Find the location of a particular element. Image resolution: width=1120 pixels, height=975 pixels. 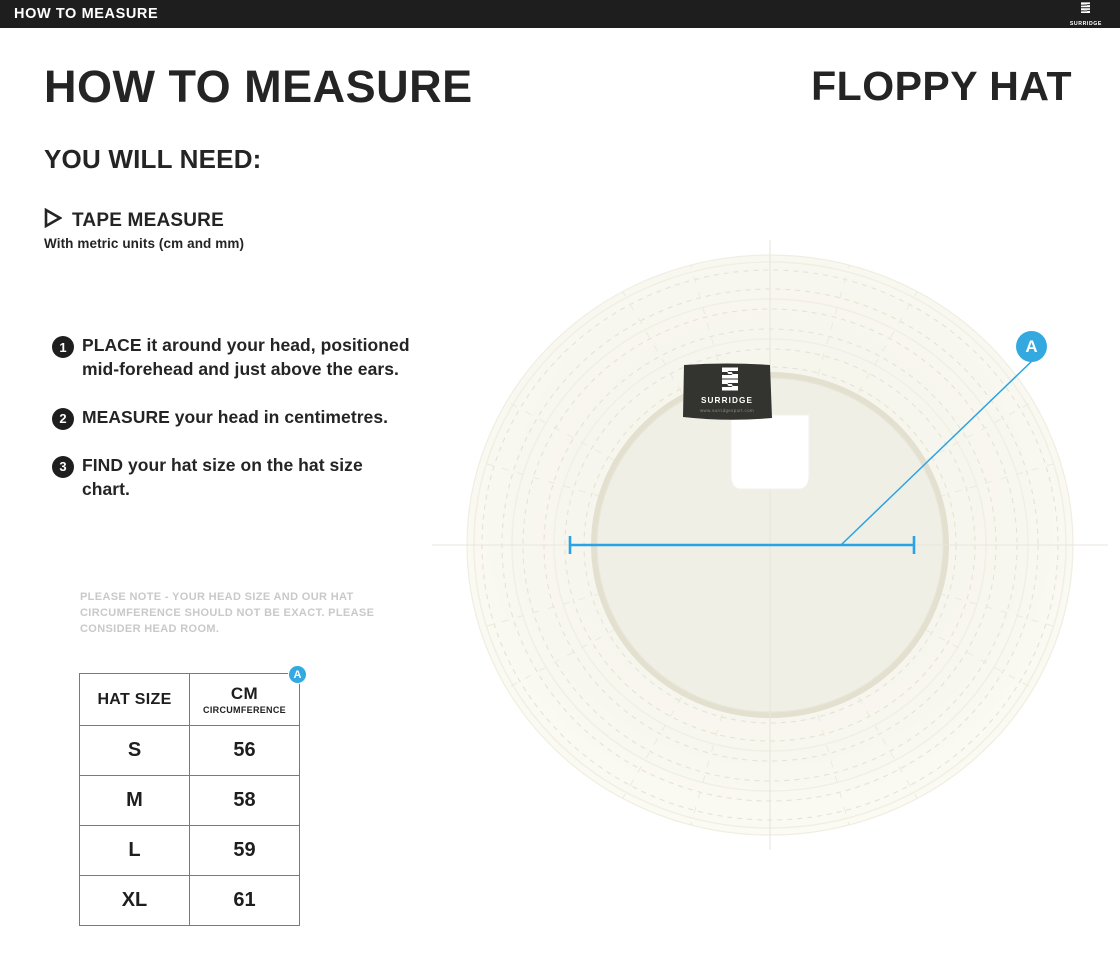

table-row: S 56 is located at coordinates (189, 750).